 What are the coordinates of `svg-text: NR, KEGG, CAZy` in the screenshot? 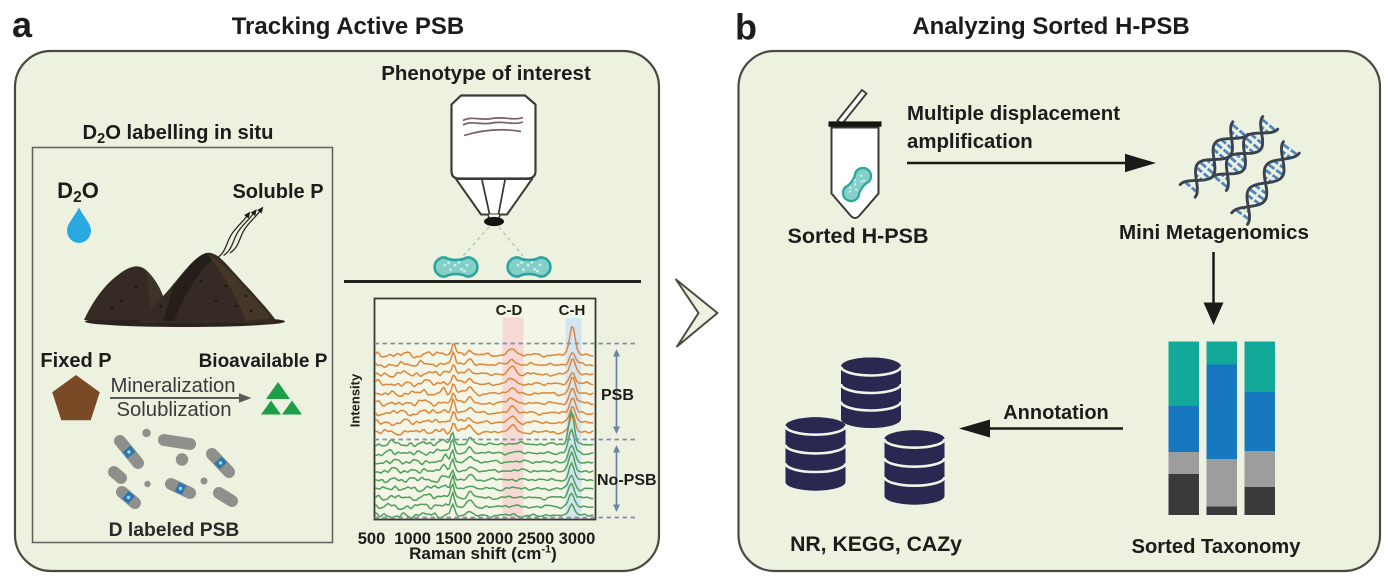 It's located at (876, 544).